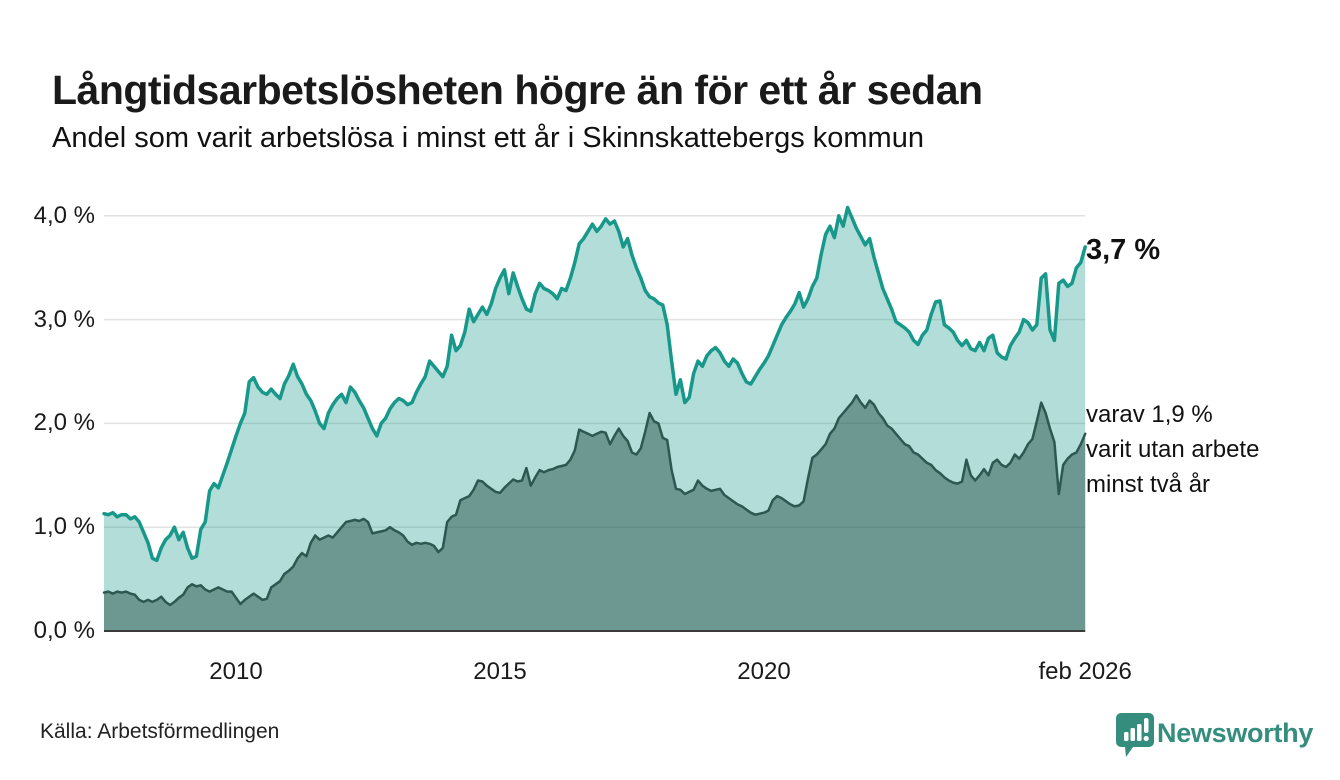 This screenshot has width=1340, height=780. I want to click on x-axis-tick-label: feb 2026, so click(1085, 671).